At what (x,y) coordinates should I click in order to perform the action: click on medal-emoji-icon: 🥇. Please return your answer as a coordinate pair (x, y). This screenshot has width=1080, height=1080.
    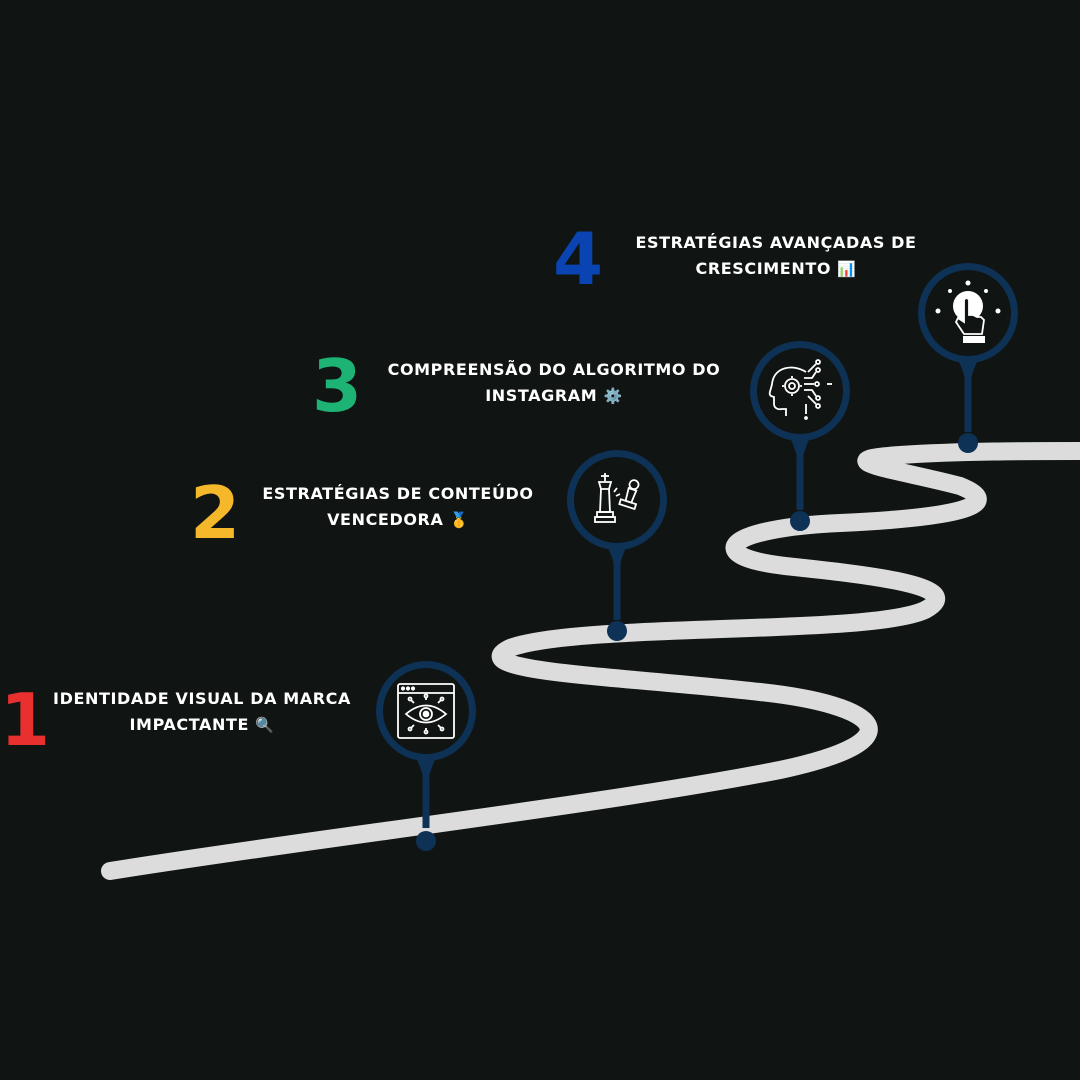
    Looking at the image, I should click on (459, 520).